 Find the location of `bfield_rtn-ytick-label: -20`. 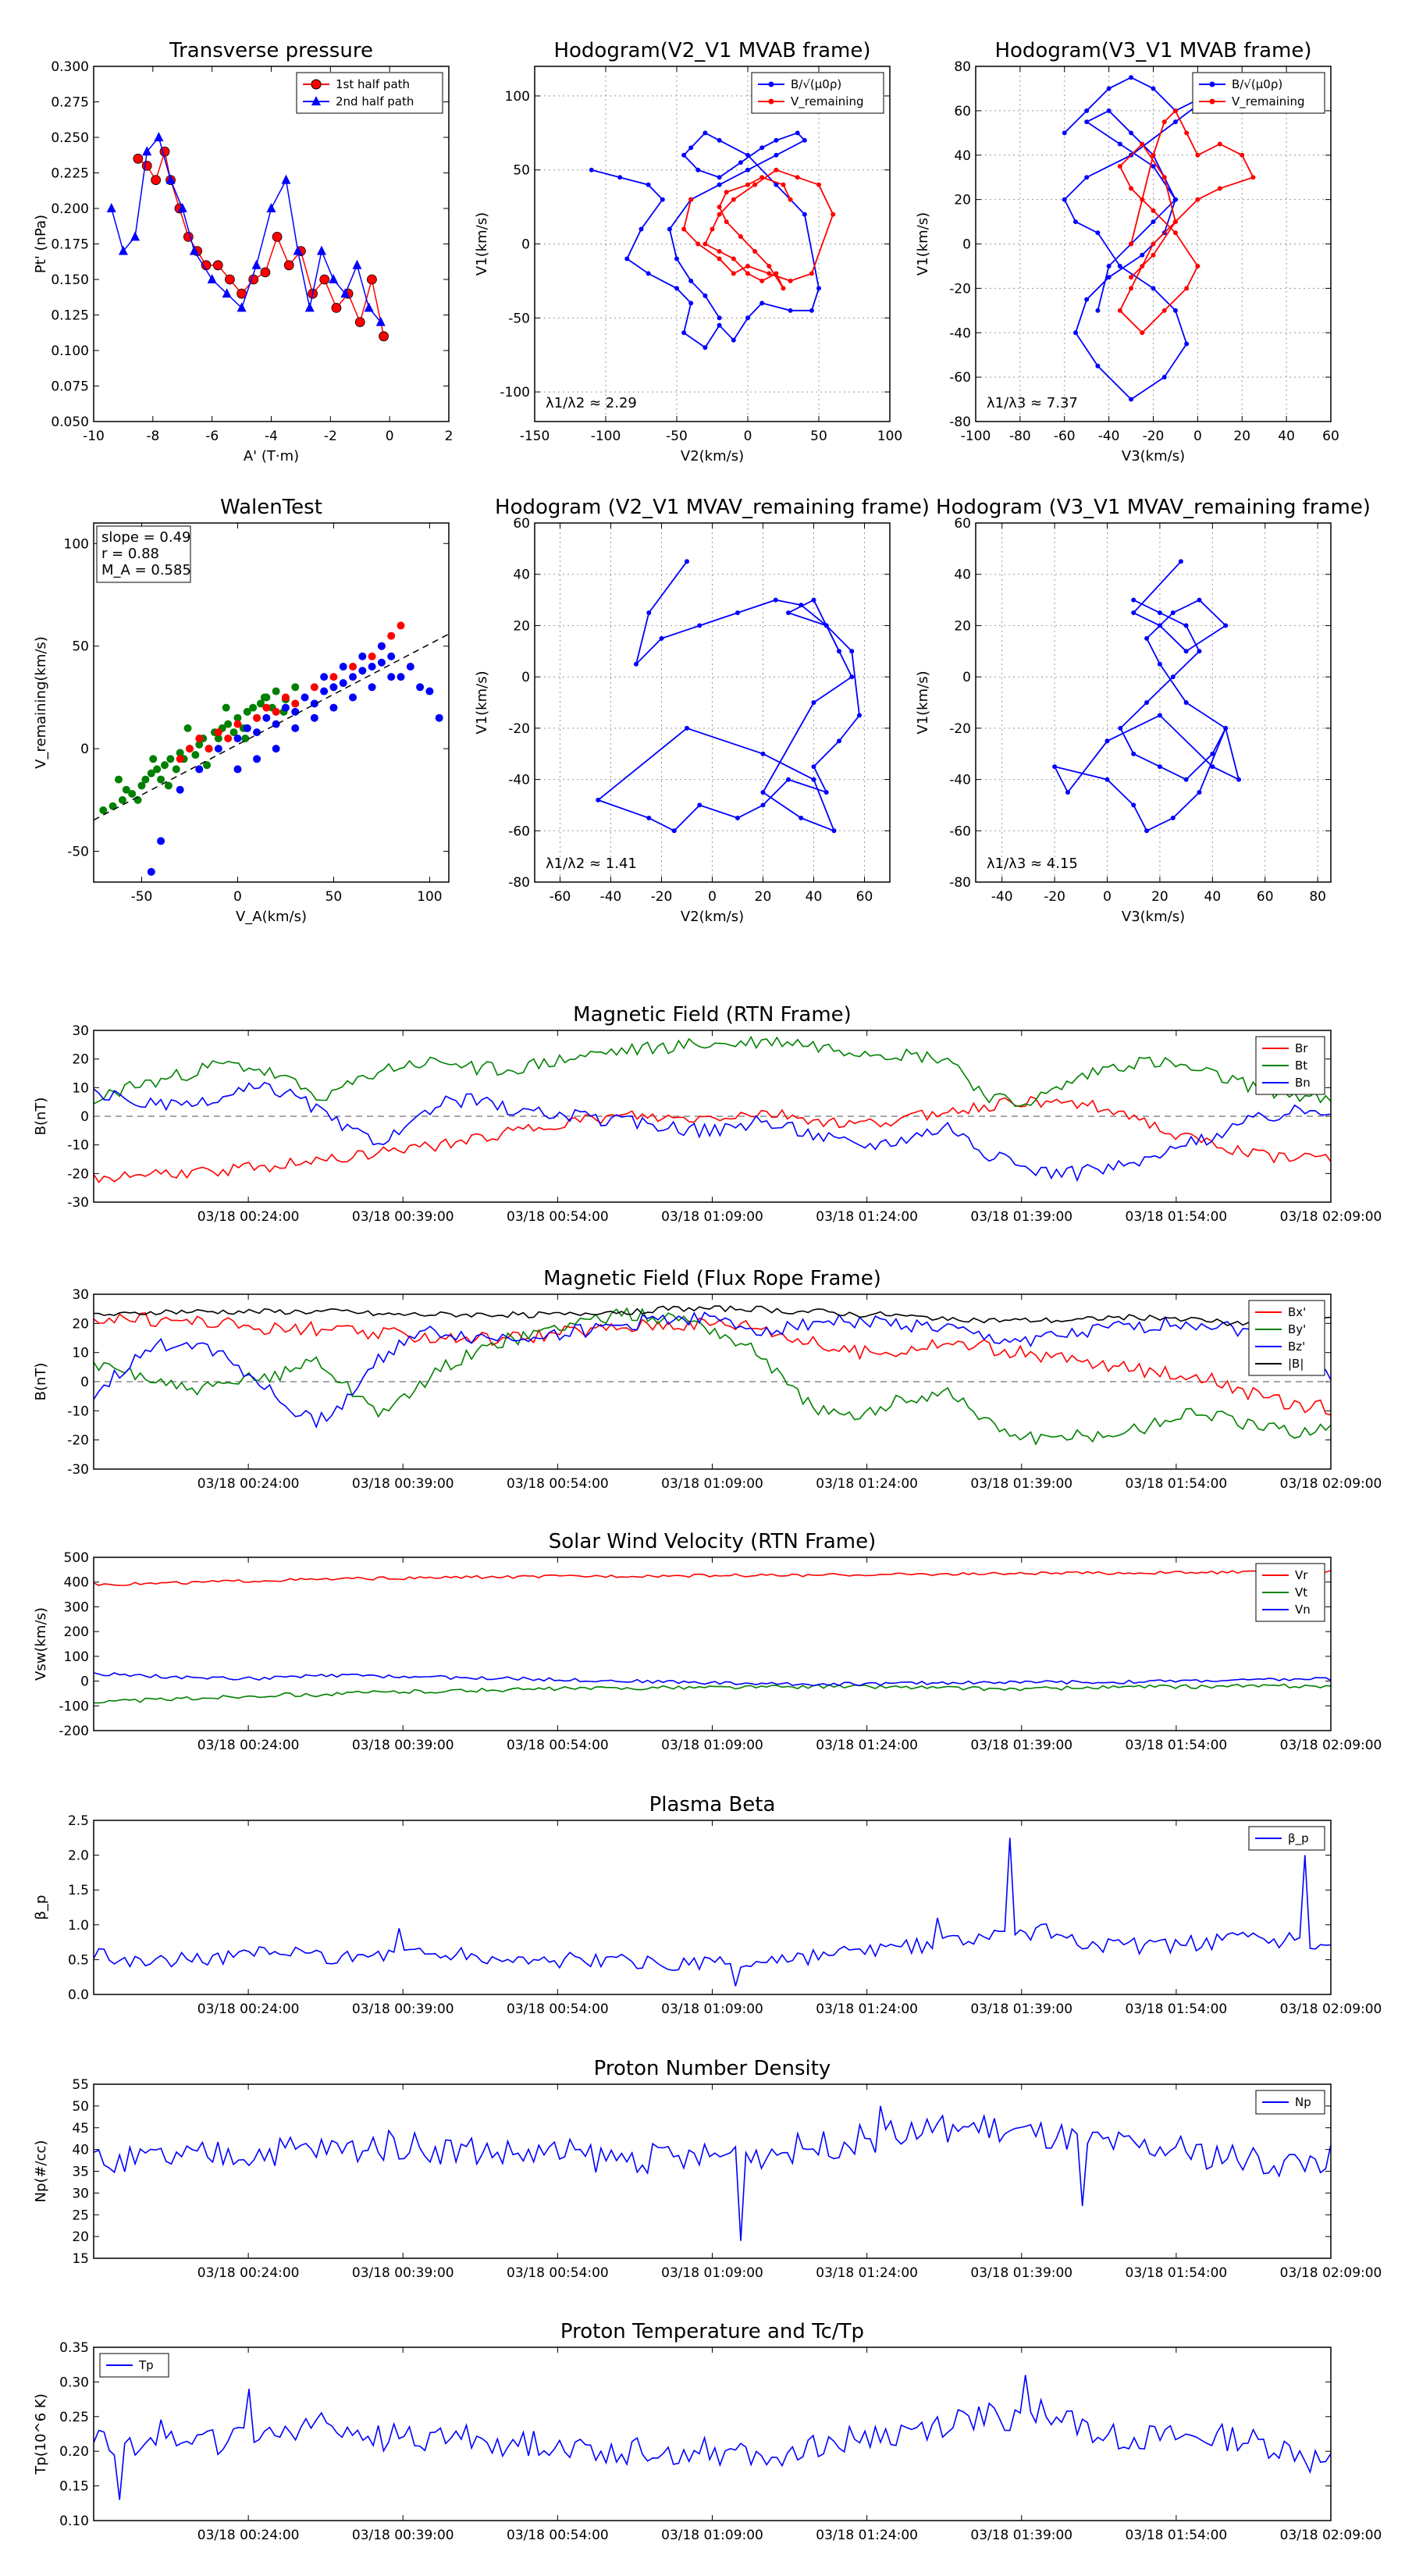

bfield_rtn-ytick-label: -20 is located at coordinates (78, 1174).